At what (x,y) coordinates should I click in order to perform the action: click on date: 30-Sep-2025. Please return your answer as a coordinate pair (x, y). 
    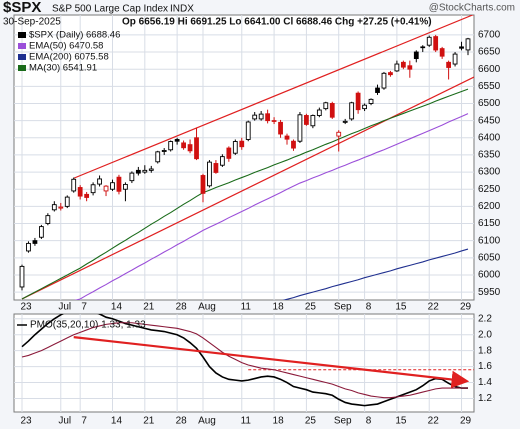
    Looking at the image, I should click on (32, 22).